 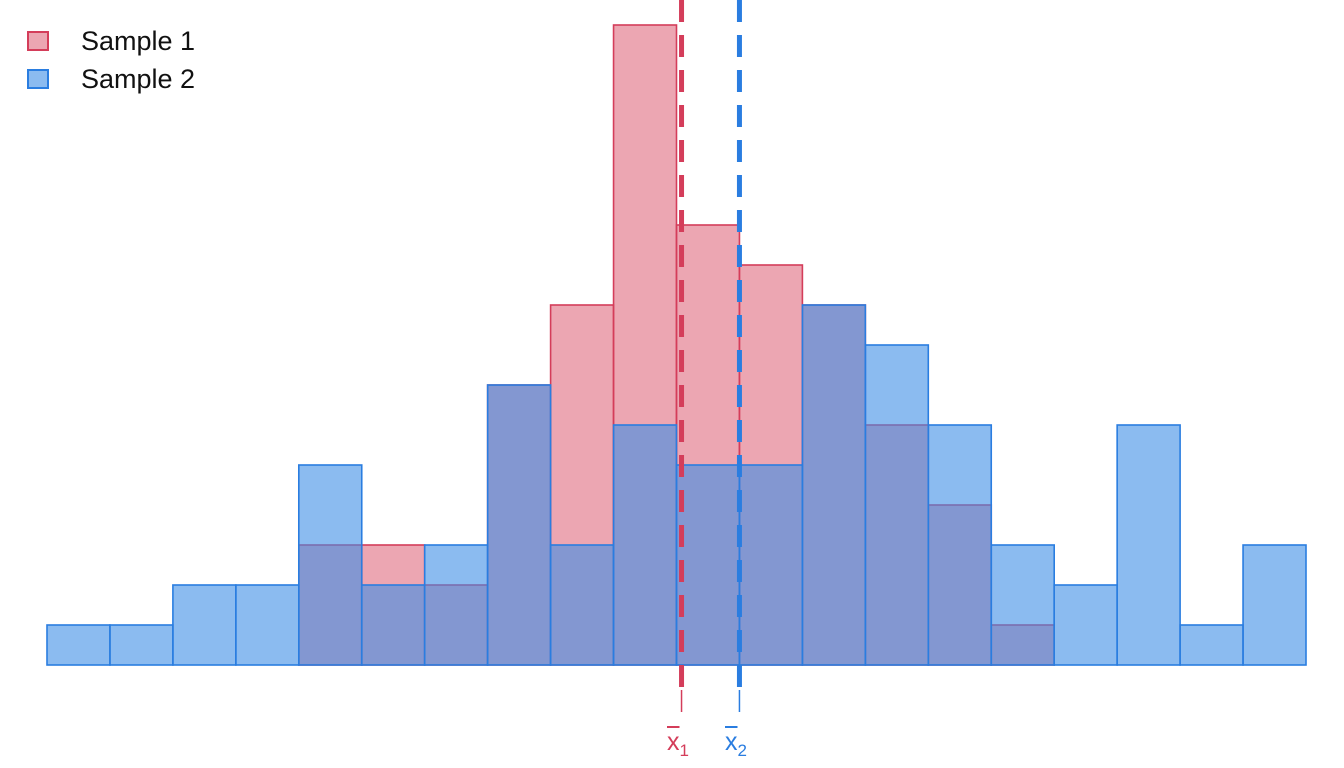 I want to click on mean-label-sample-1: x1, so click(x=678, y=744).